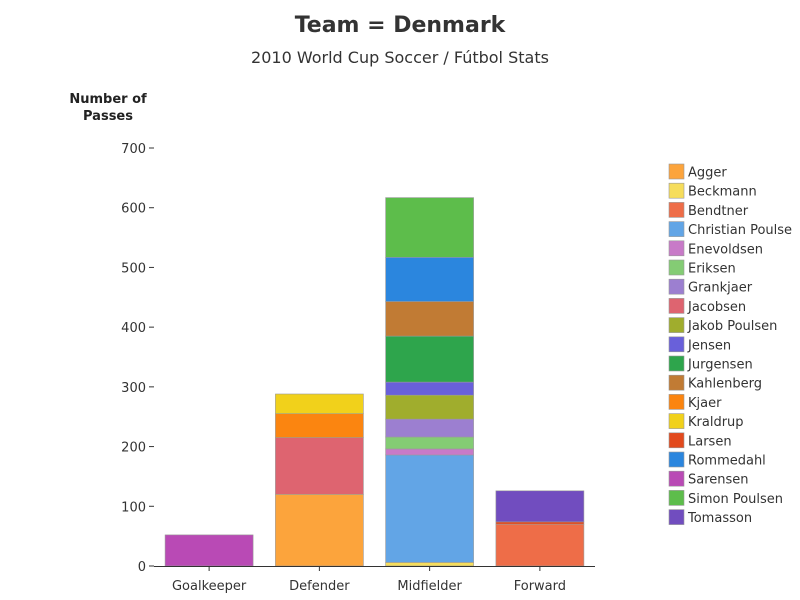 This screenshot has height=600, width=800. What do you see at coordinates (319, 586) in the screenshot?
I see `x-tick-label: Defender` at bounding box center [319, 586].